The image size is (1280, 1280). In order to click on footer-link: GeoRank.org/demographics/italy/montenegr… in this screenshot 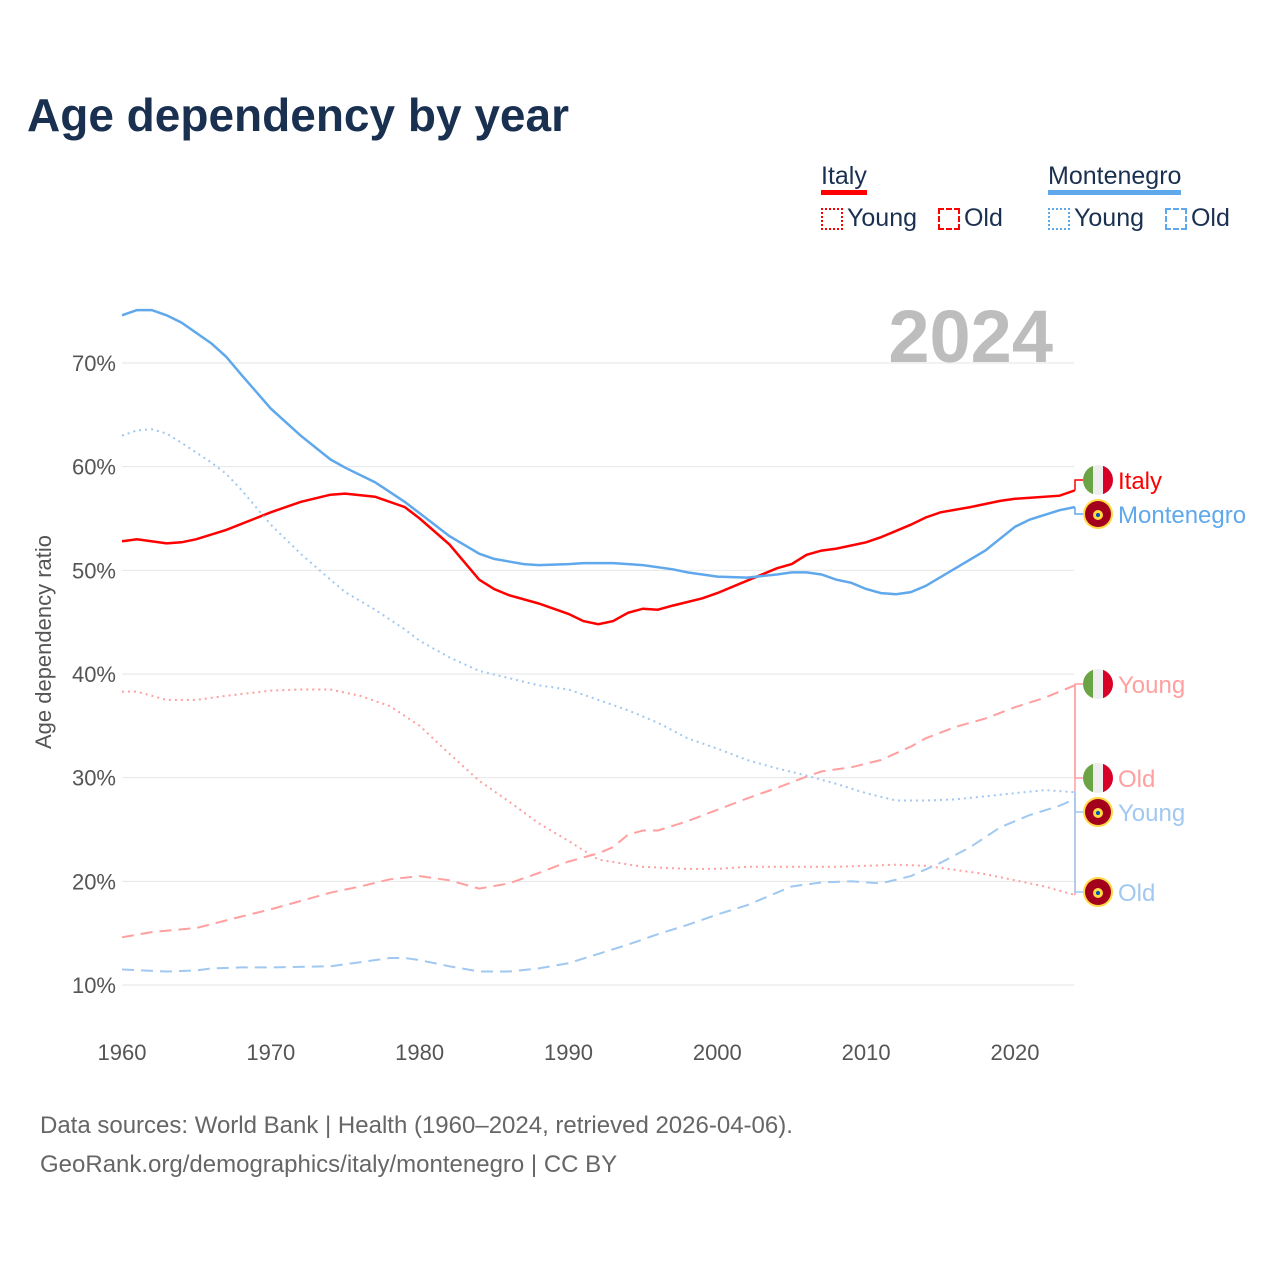, I will do `click(329, 1164)`.